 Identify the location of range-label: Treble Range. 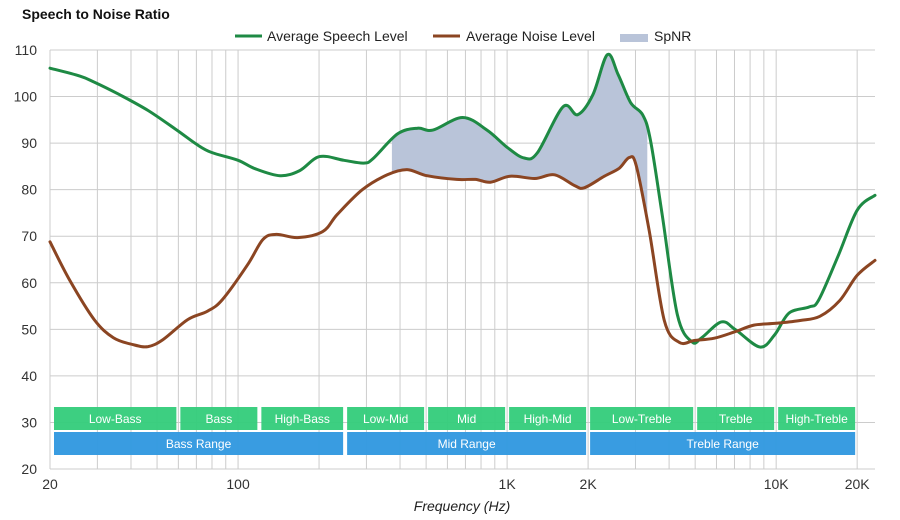
(722, 444).